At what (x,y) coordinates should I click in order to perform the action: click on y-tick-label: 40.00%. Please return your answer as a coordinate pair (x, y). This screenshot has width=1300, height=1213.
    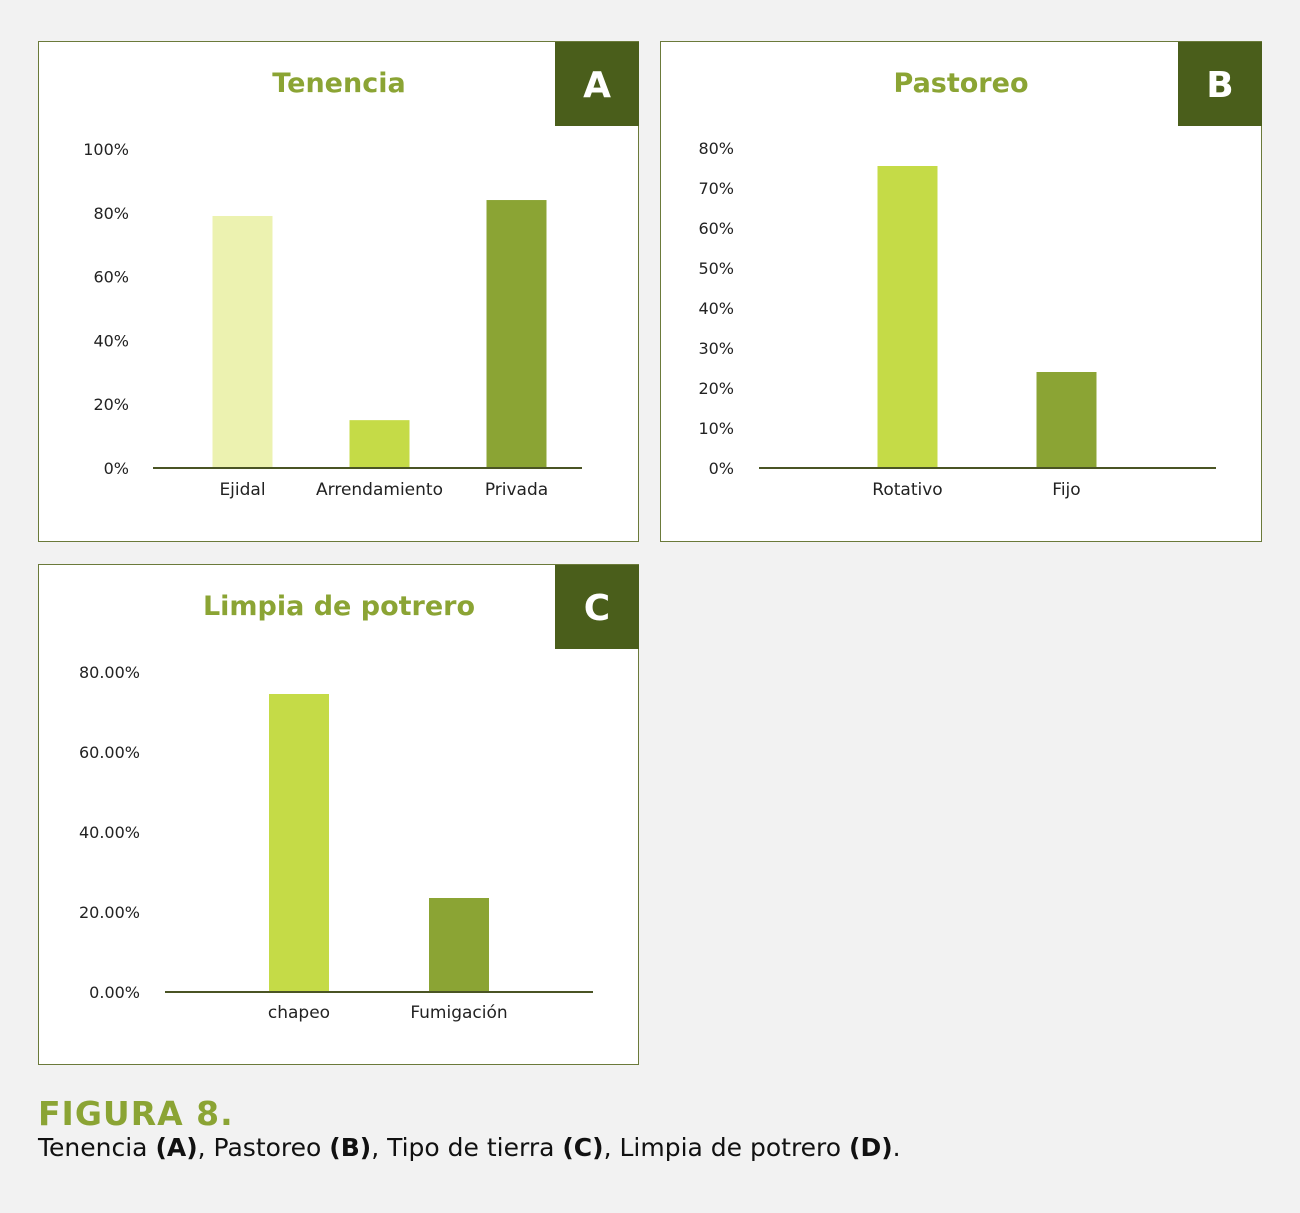
    Looking at the image, I should click on (109, 832).